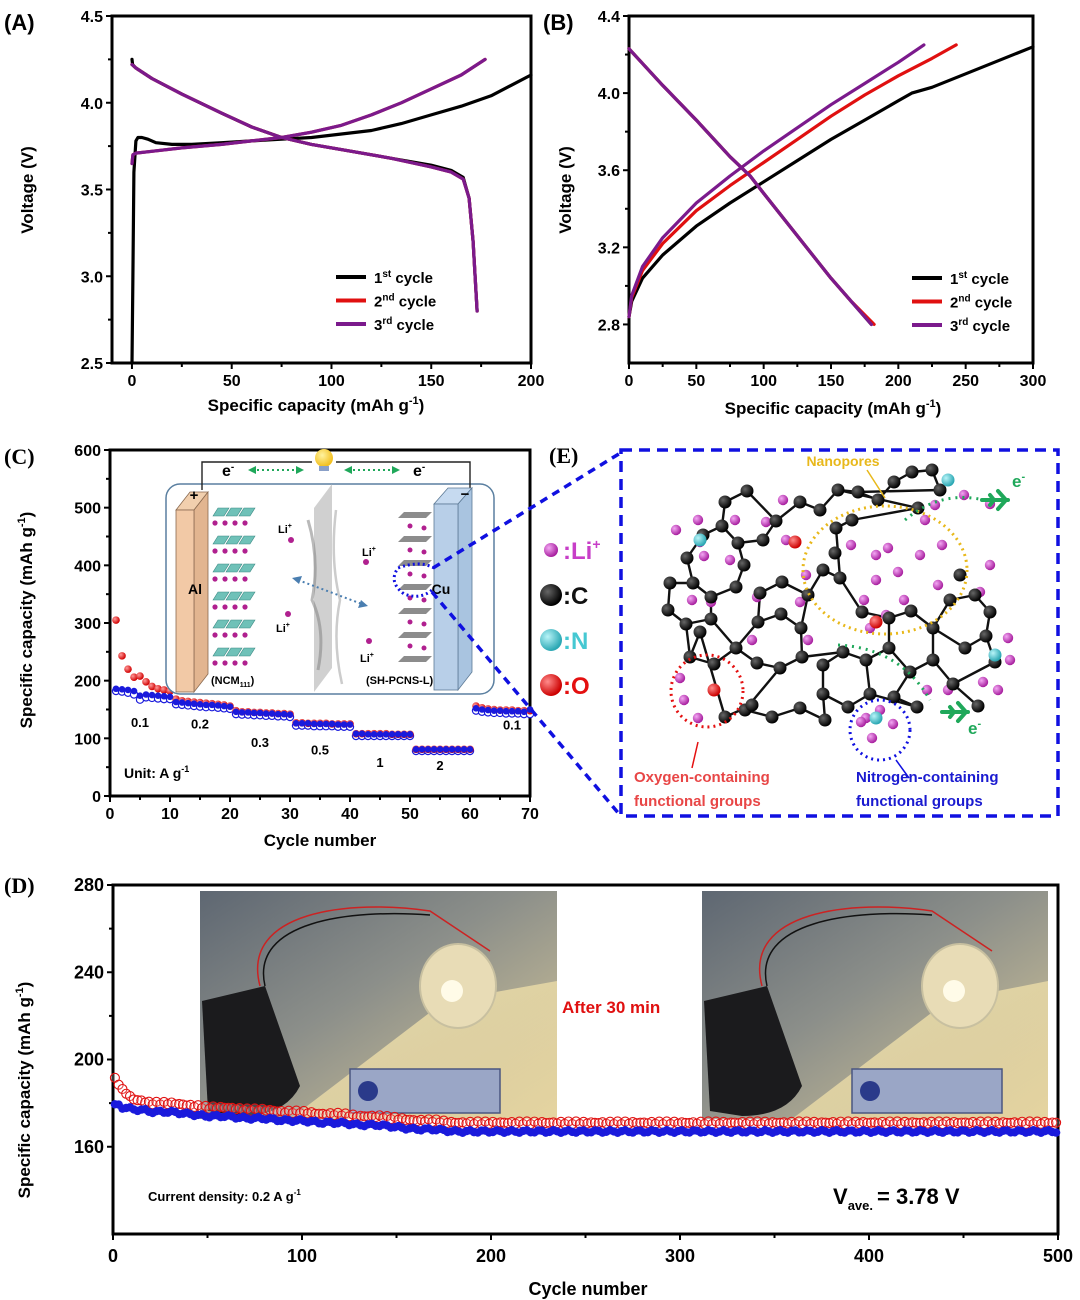 The height and width of the screenshot is (1300, 1080). What do you see at coordinates (896, 1198) in the screenshot?
I see `average-voltage-label: Vave. = 3.78 V` at bounding box center [896, 1198].